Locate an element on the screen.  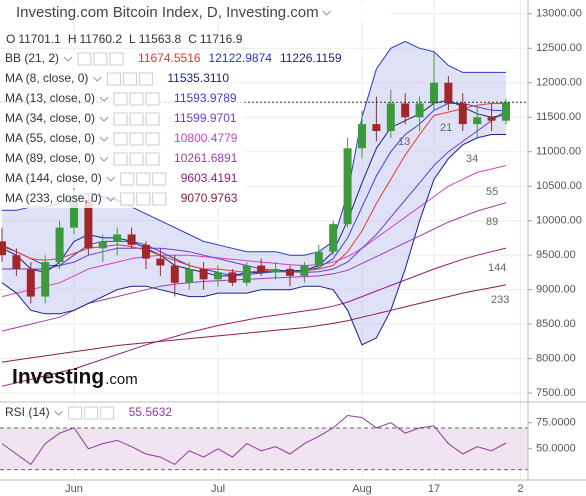
legend-value: 11599.9701 is located at coordinates (205, 118).